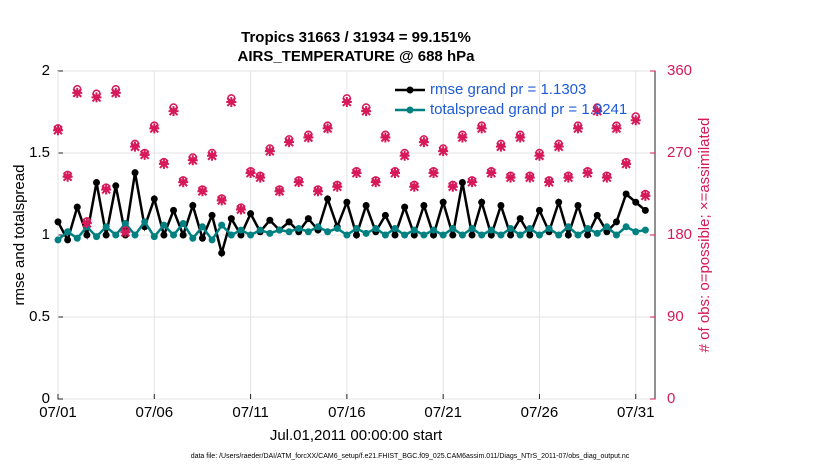  Describe the element at coordinates (39, 152) in the screenshot. I see `y-tick-label: 1.5` at that location.